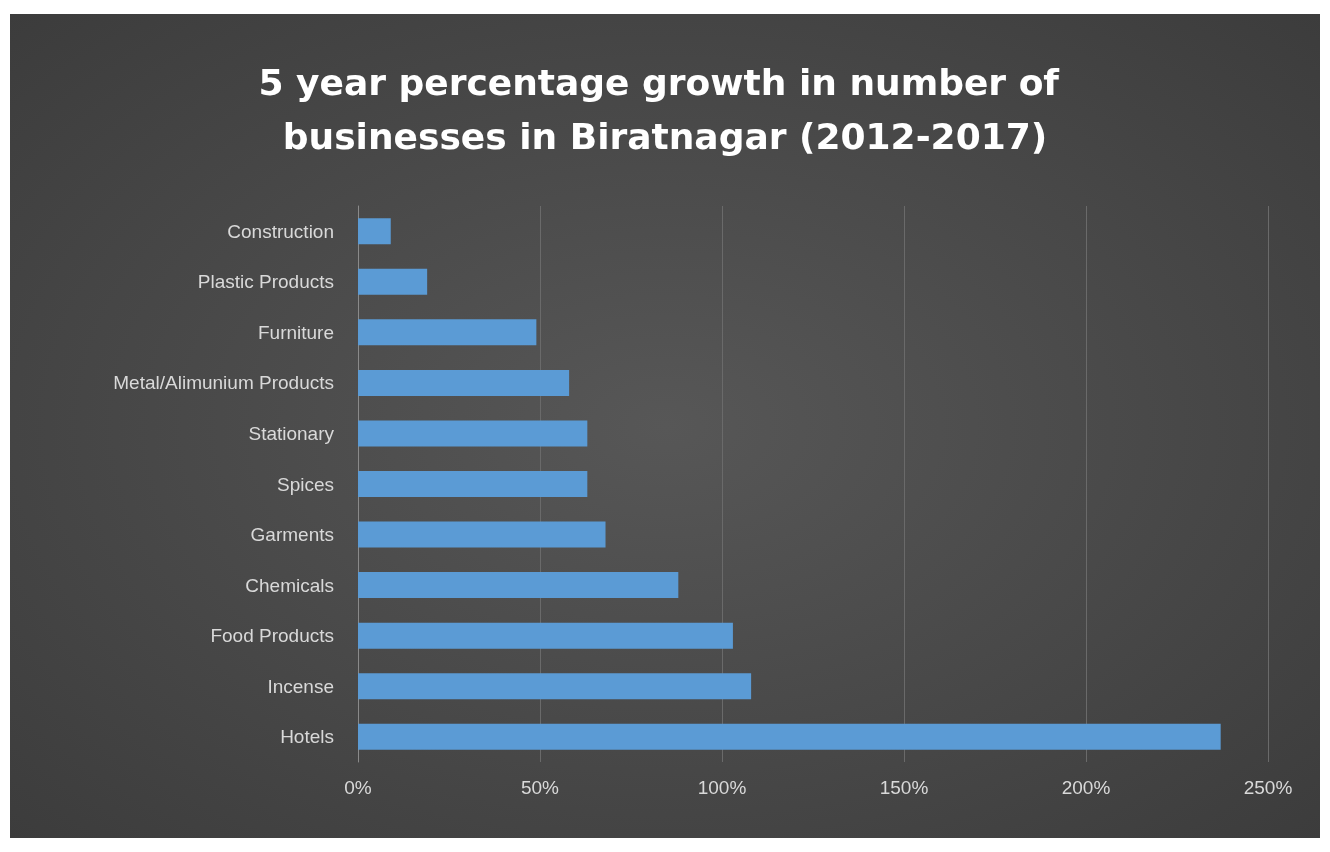  Describe the element at coordinates (289, 585) in the screenshot. I see `y-tick-label: Chemicals` at that location.